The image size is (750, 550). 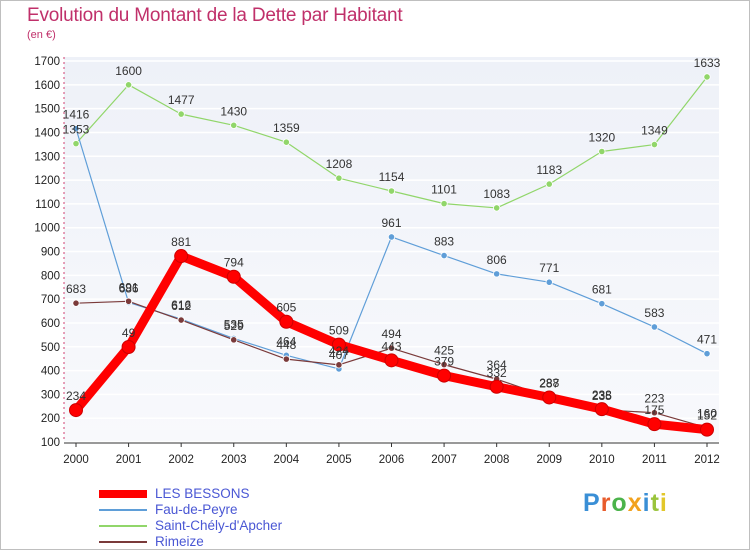 What do you see at coordinates (339, 331) in the screenshot?
I see `data-label: 509` at bounding box center [339, 331].